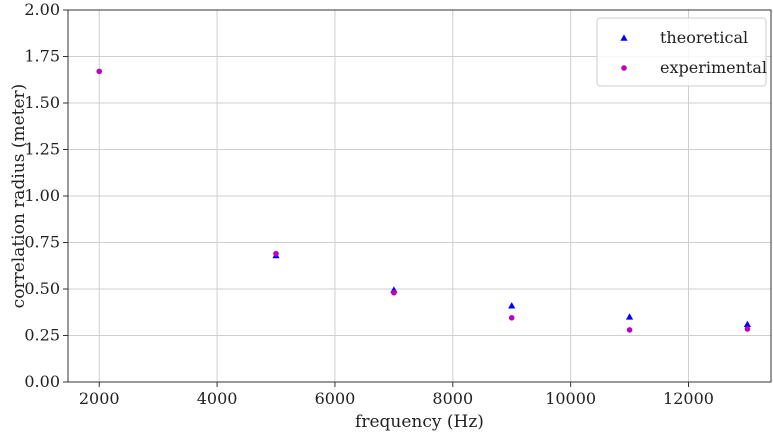  Describe the element at coordinates (704, 37) in the screenshot. I see `legend-label-theoretical: theoretical` at that location.